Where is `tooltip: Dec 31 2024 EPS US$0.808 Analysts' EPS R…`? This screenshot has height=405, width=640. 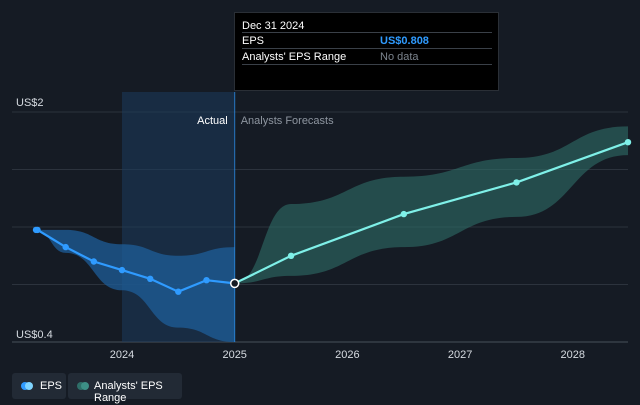 tooltip: Dec 31 2024 EPS US$0.808 Analysts' EPS R… is located at coordinates (366, 51).